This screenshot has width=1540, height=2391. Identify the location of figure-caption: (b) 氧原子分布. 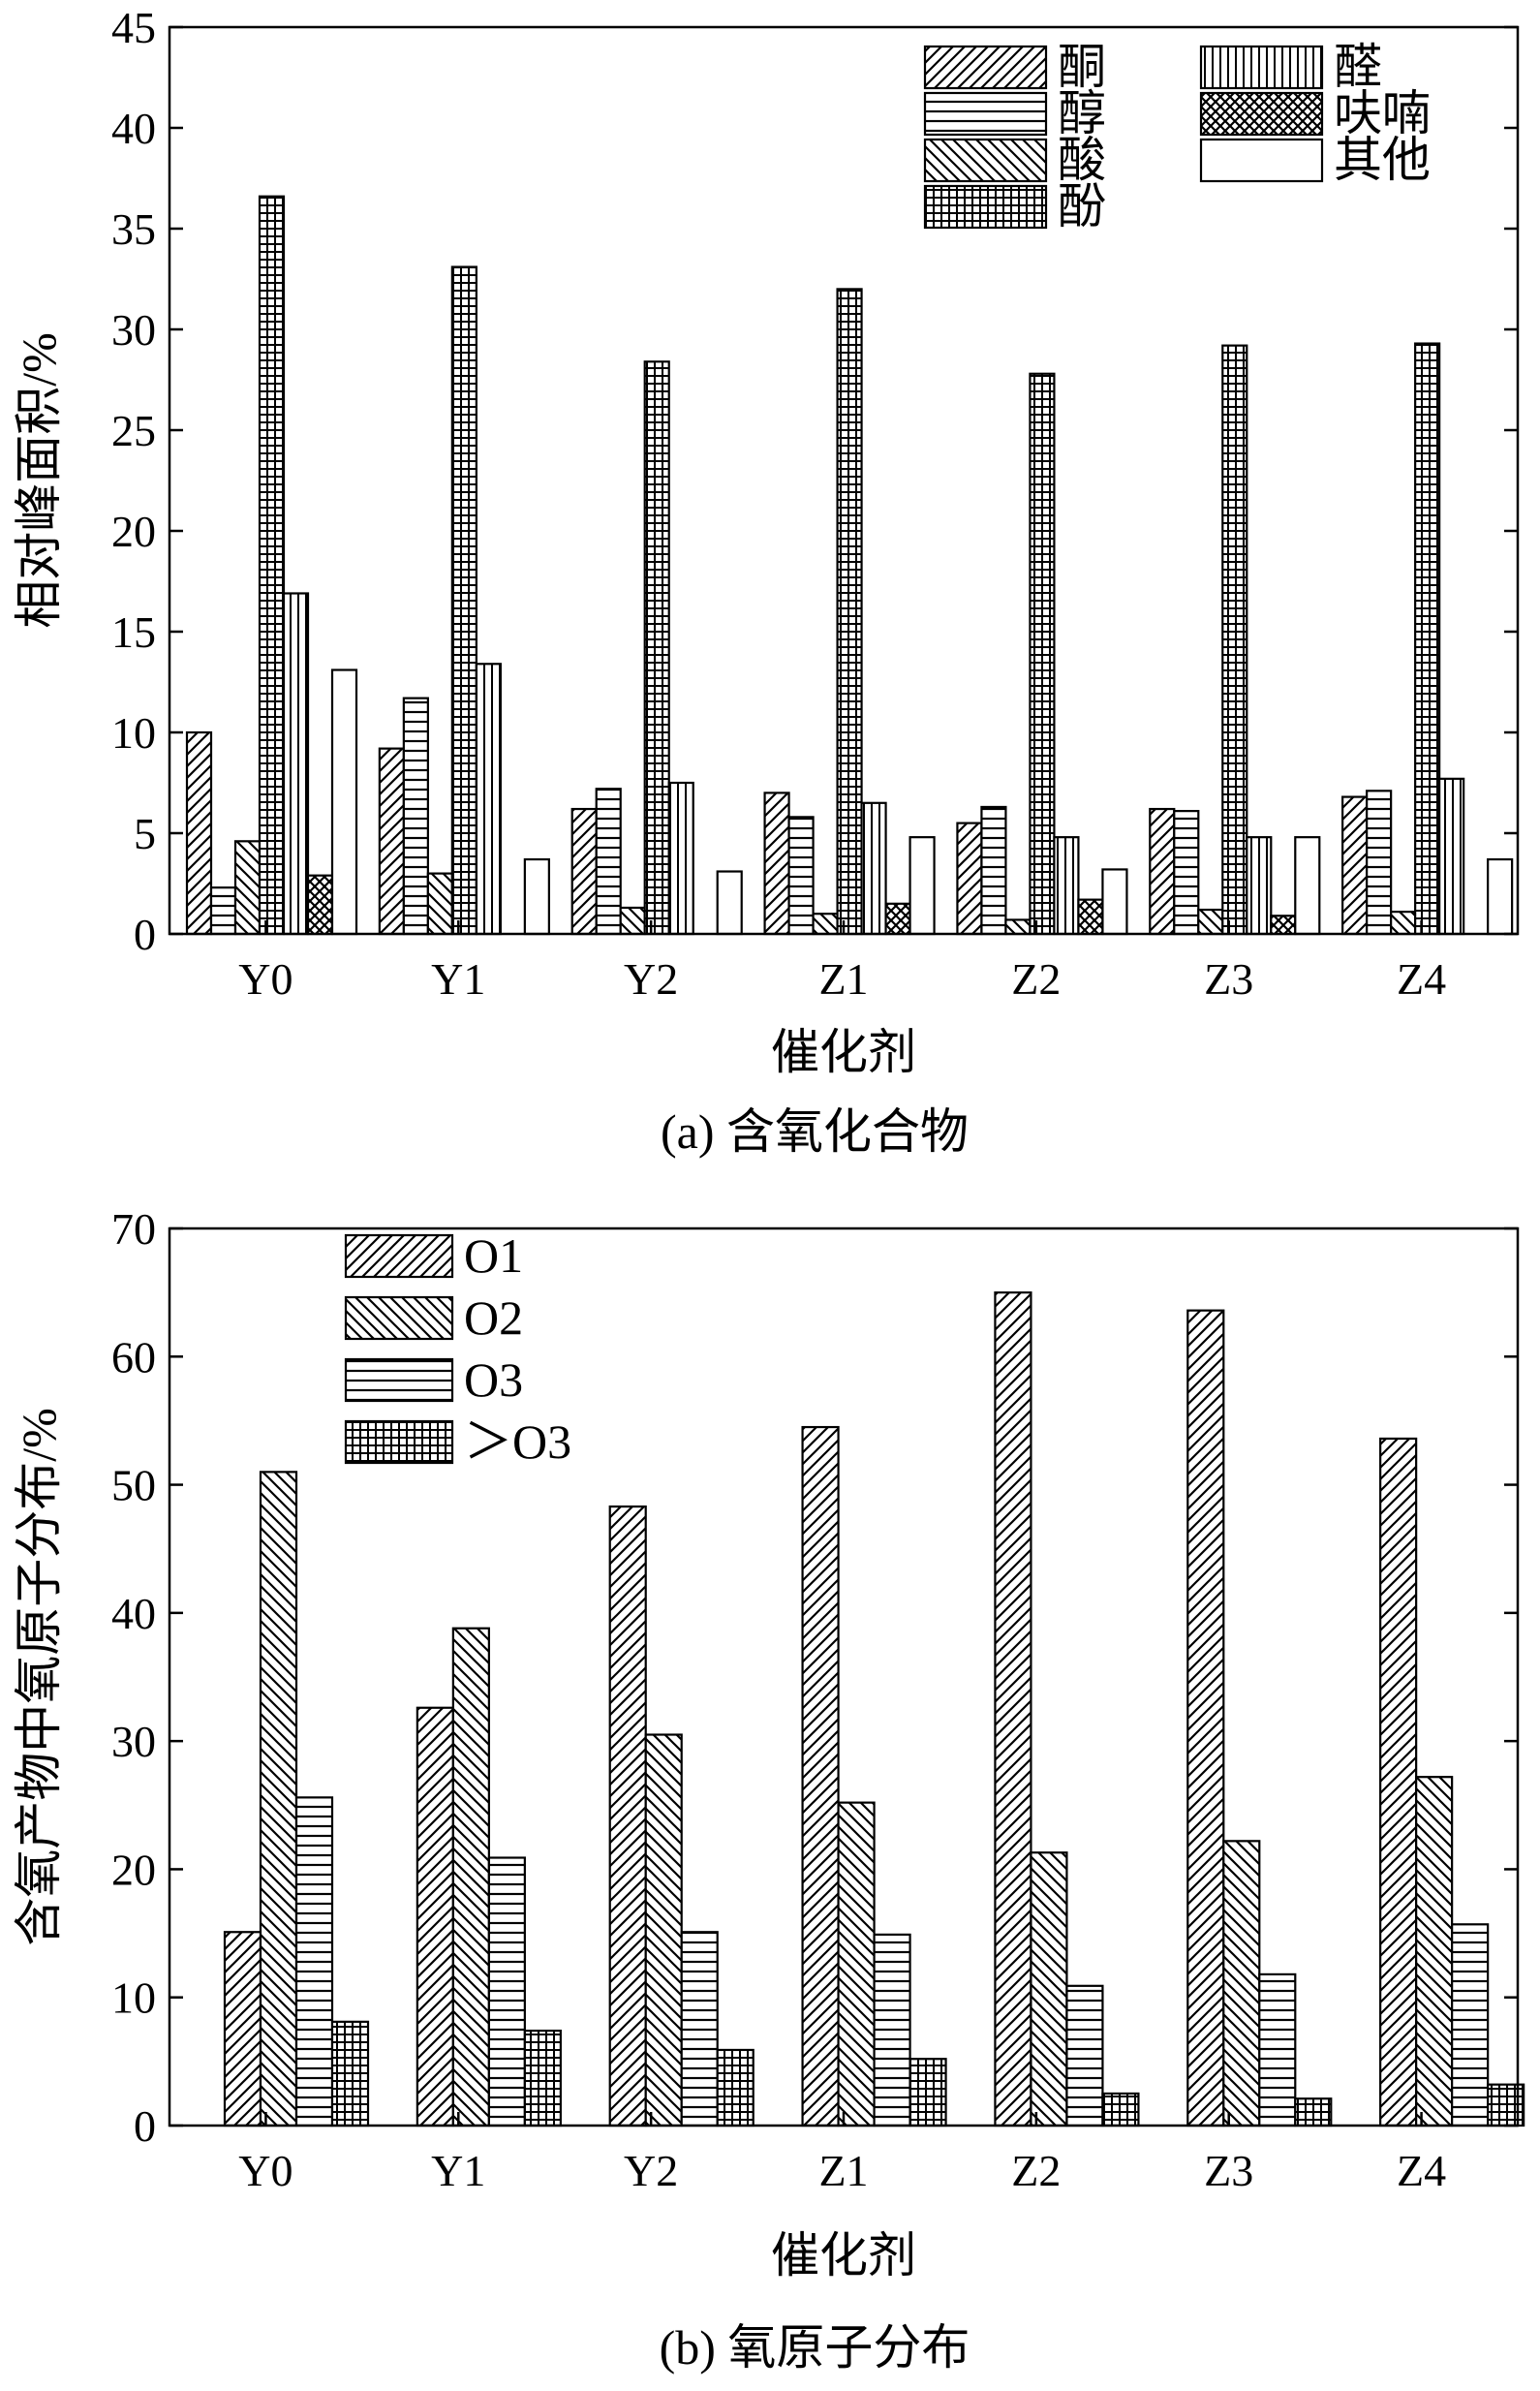
(815, 2347).